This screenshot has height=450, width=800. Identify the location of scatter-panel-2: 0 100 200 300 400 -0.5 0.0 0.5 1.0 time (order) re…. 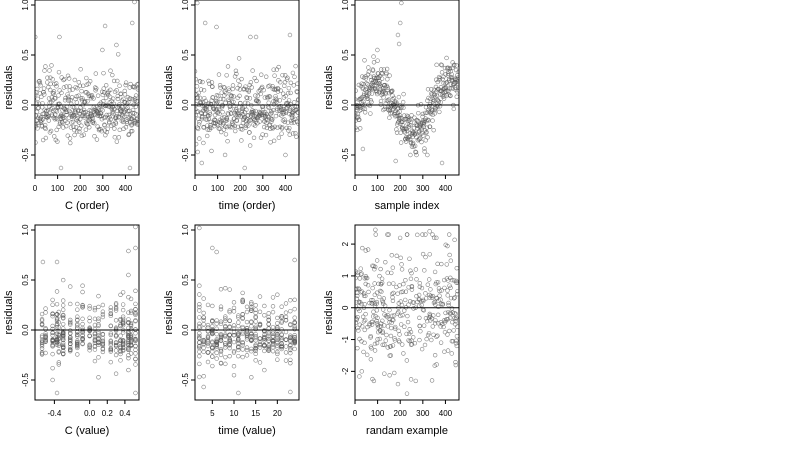
(231, 106).